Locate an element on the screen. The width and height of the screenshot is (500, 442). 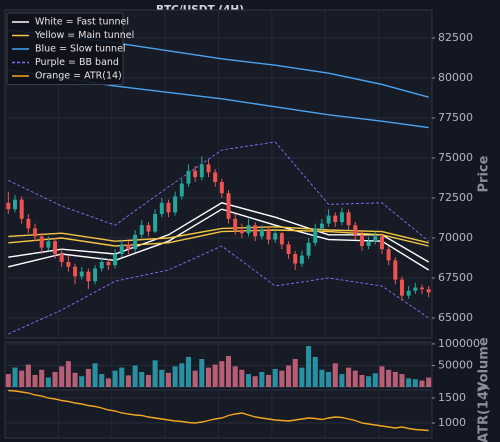
y-tick-label: 67500 is located at coordinates (455, 277).